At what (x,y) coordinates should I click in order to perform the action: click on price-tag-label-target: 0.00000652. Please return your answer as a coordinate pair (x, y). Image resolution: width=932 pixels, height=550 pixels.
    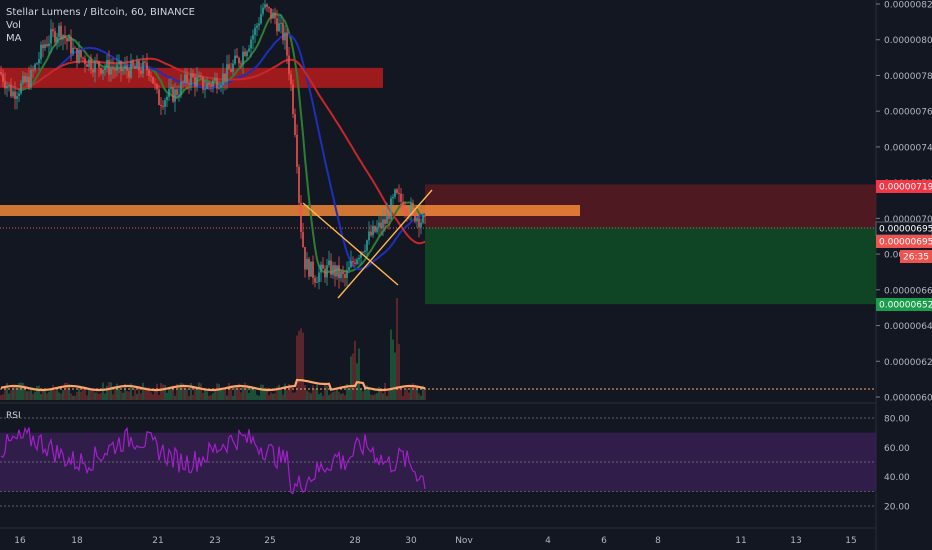
    Looking at the image, I should click on (905, 306).